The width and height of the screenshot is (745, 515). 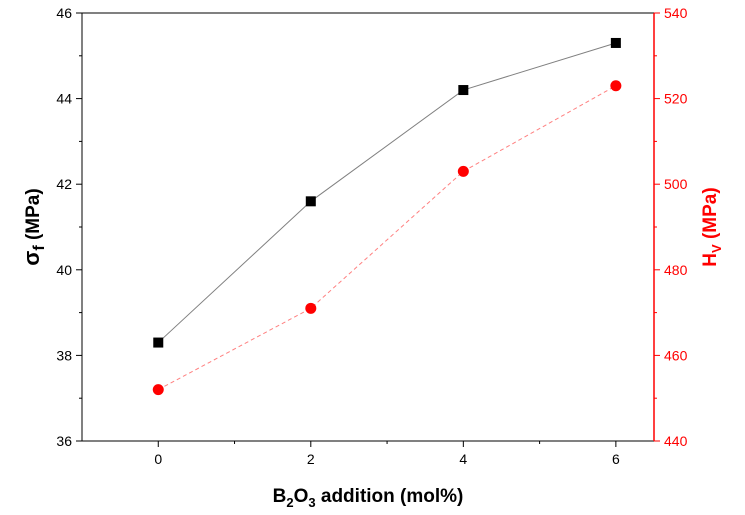 What do you see at coordinates (670, 227) in the screenshot?
I see `right-y-ticks: 440 460 480 500 520 540` at bounding box center [670, 227].